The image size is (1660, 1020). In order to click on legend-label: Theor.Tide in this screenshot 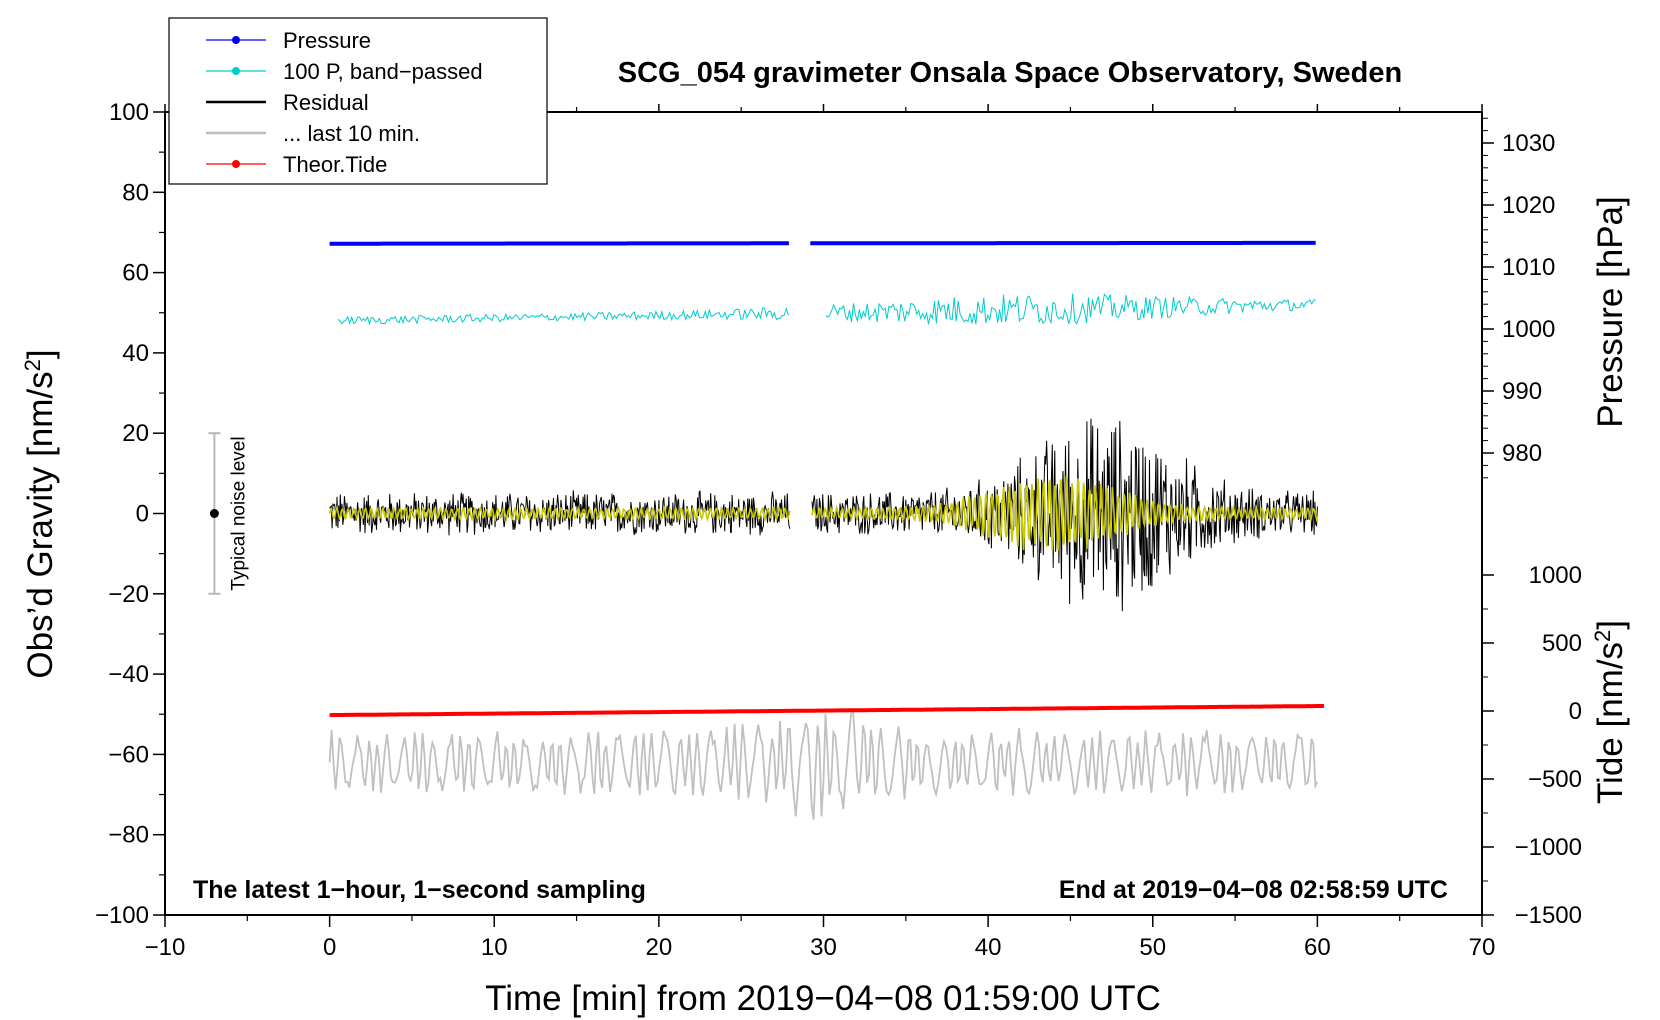, I will do `click(335, 164)`.